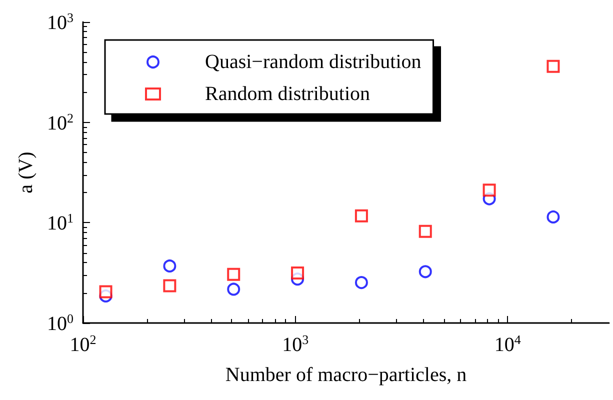 The height and width of the screenshot is (400, 613). I want to click on x-axis-title: Number of macro−particles, n, so click(346, 375).